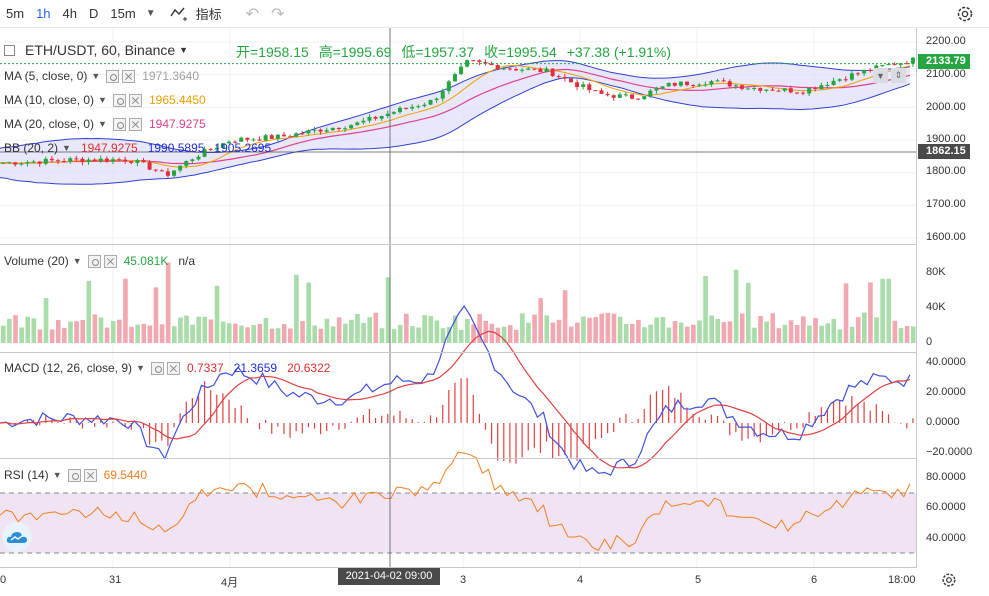 This screenshot has width=989, height=596. What do you see at coordinates (3, 580) in the screenshot?
I see `time-tick: 0` at bounding box center [3, 580].